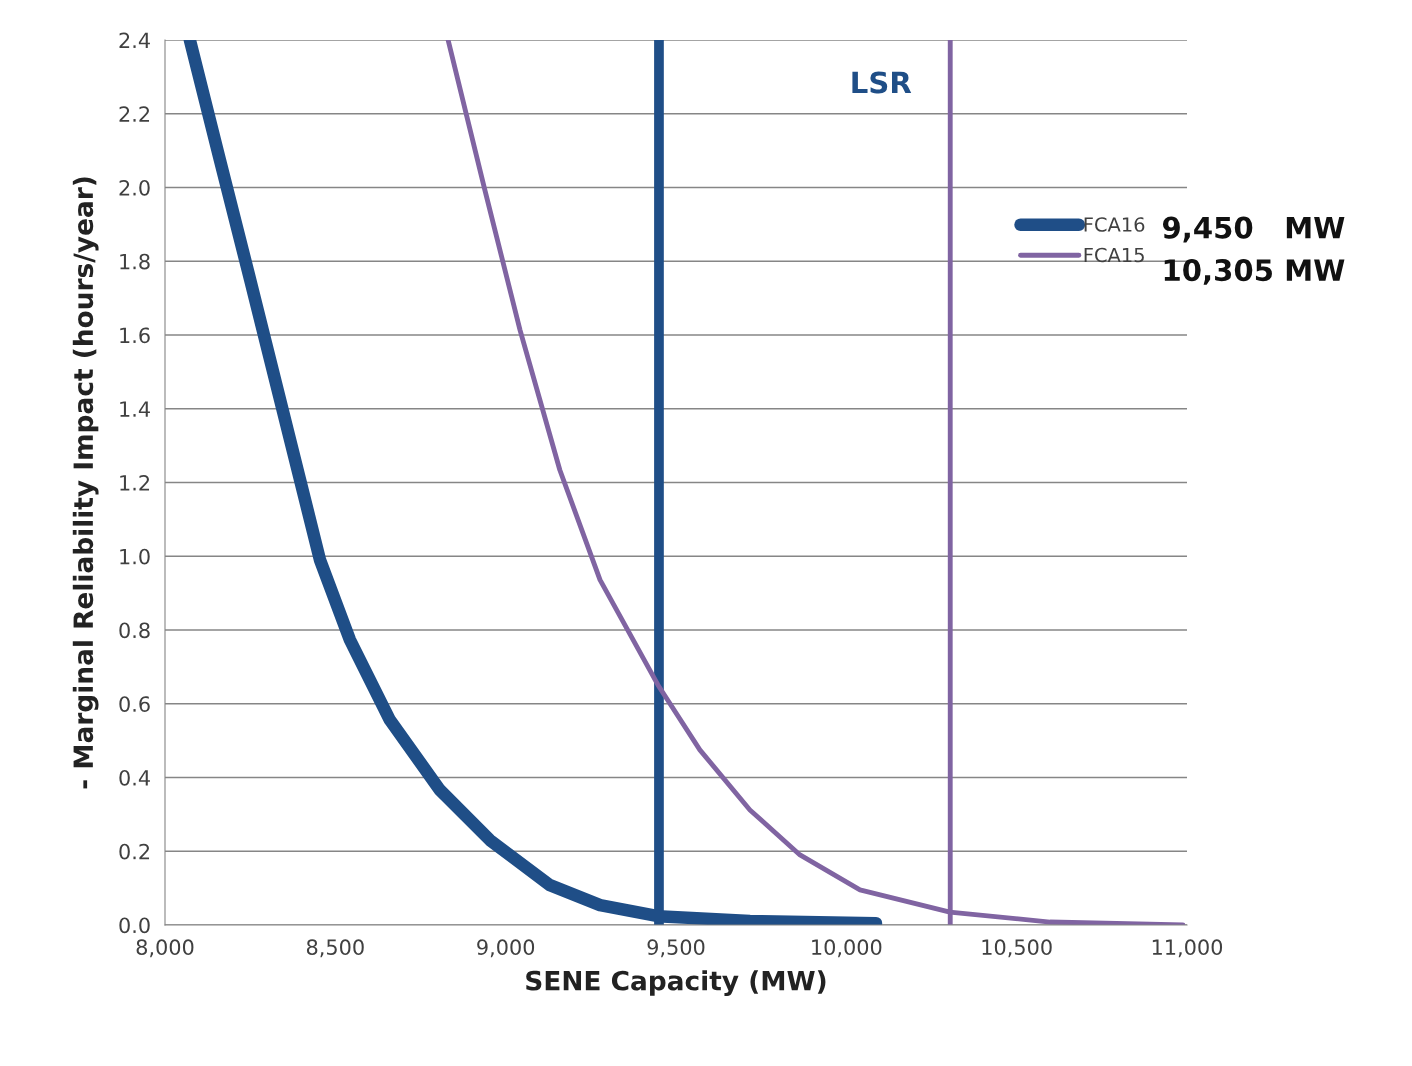  What do you see at coordinates (134, 925) in the screenshot?
I see `y-tick-label: 0.0` at bounding box center [134, 925].